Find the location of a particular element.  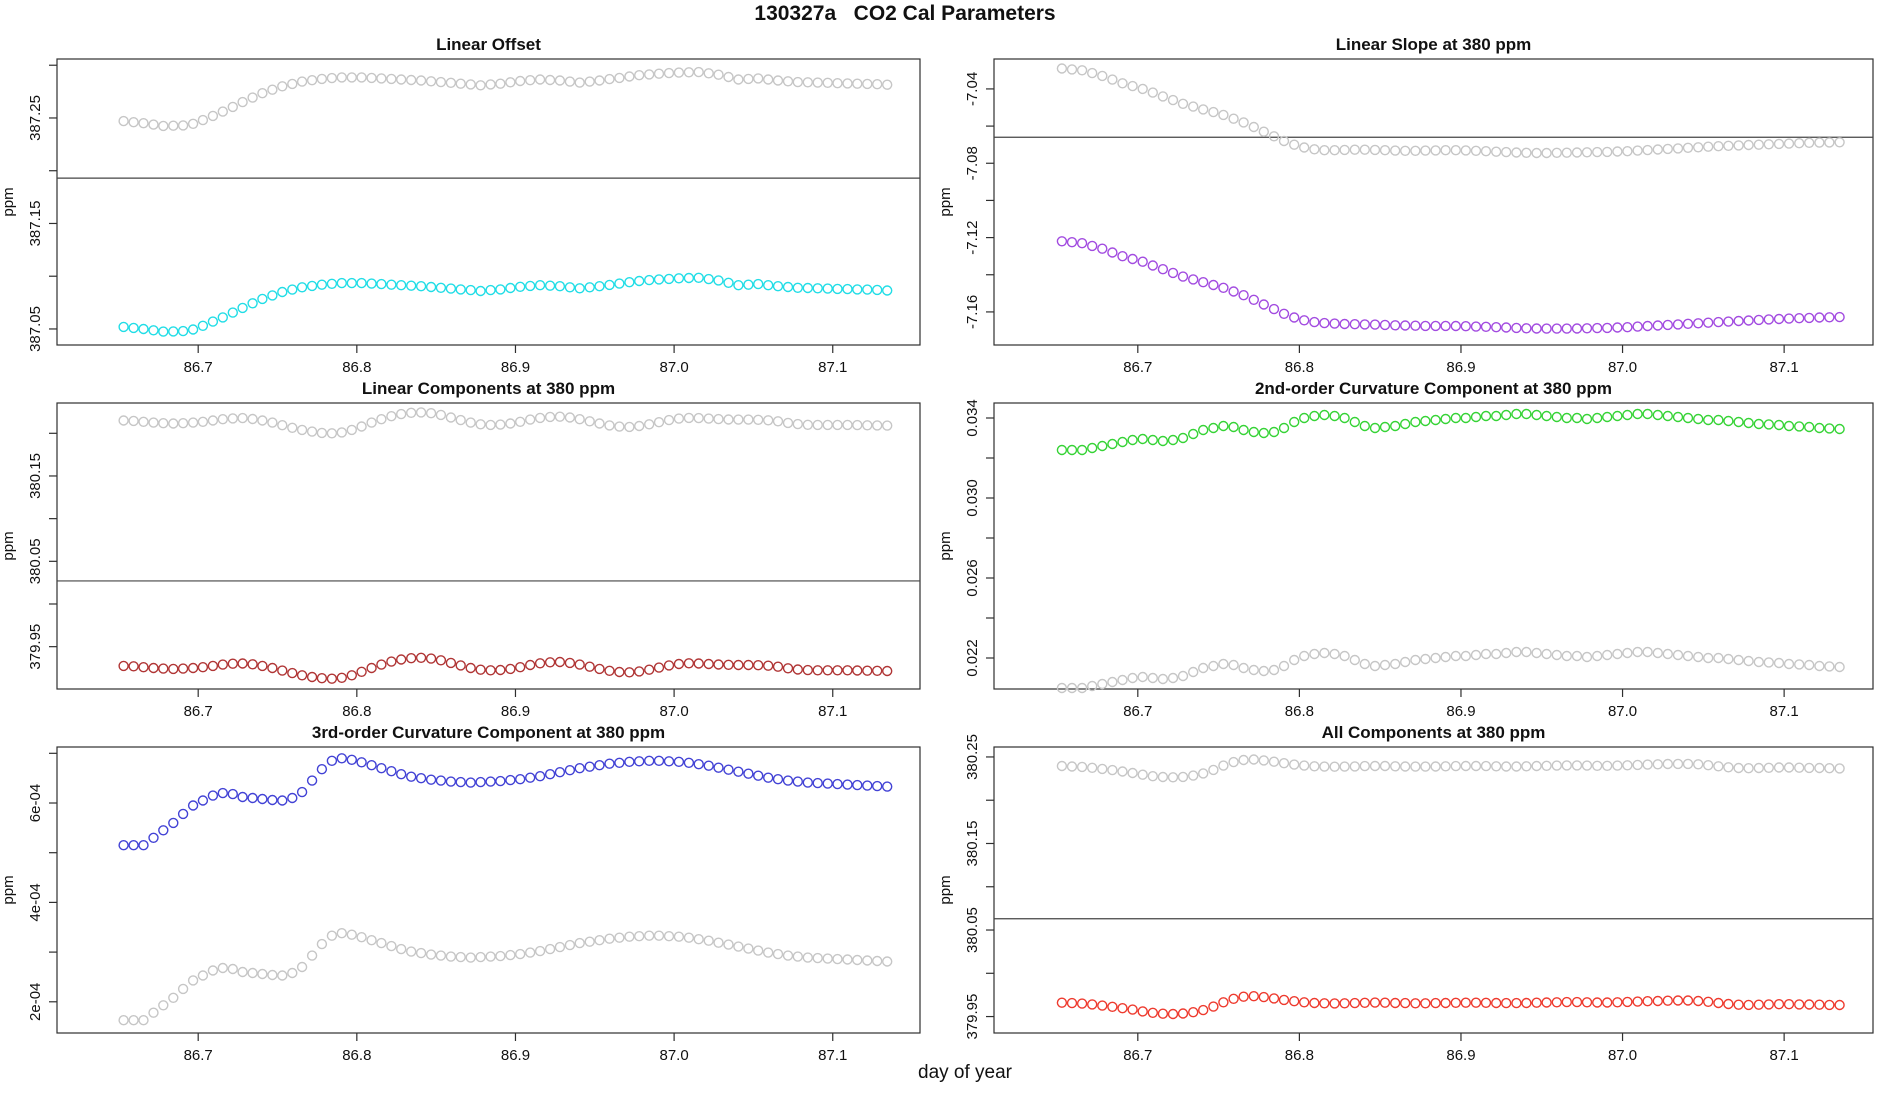

series-gray-reference is located at coordinates (505, 99).